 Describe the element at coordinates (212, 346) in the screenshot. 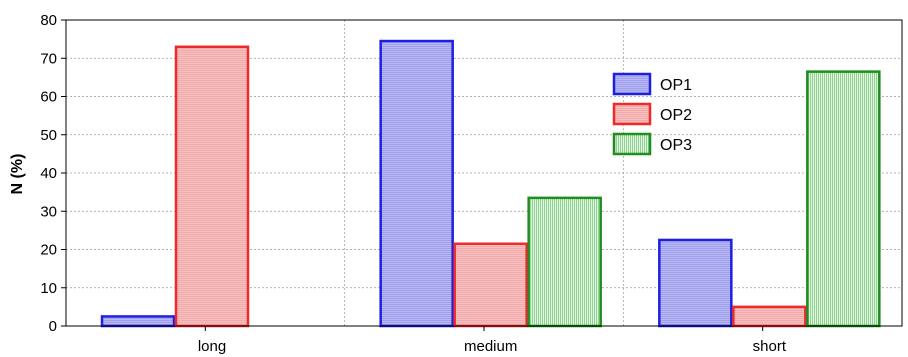

I see `x-tick-label: long` at that location.